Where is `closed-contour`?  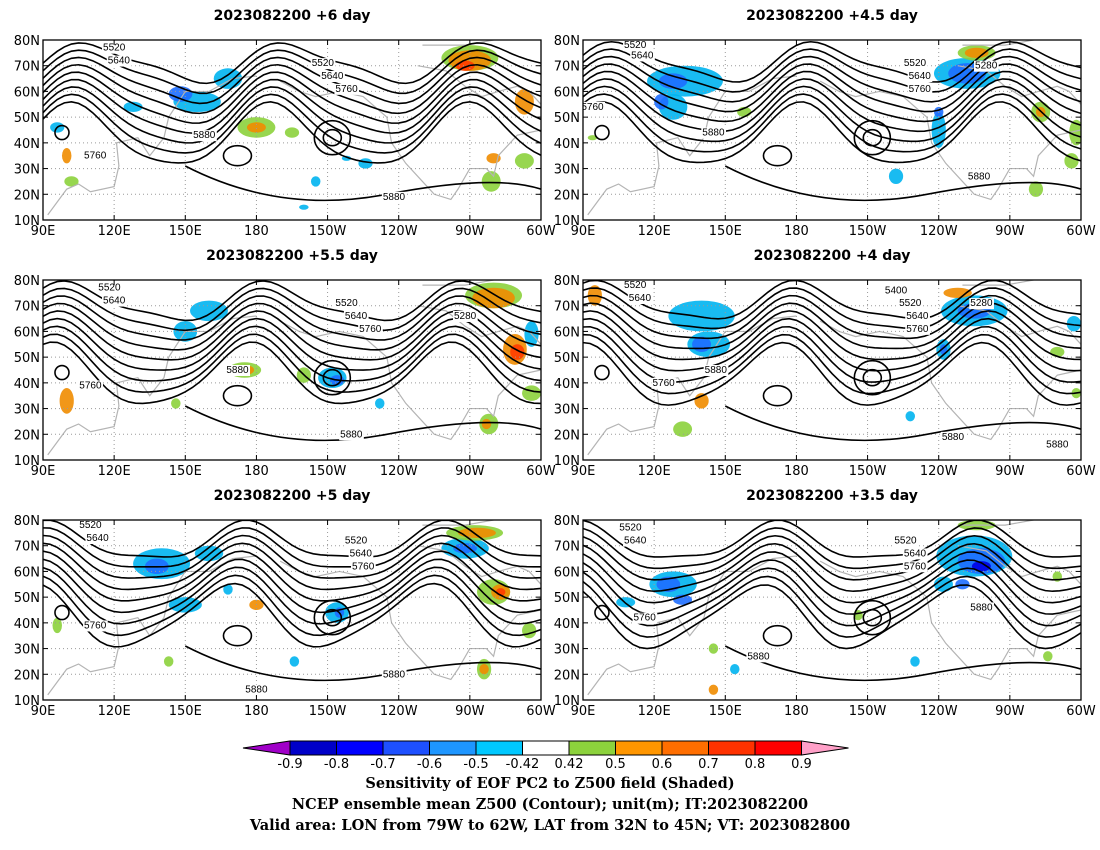 closed-contour is located at coordinates (62, 132).